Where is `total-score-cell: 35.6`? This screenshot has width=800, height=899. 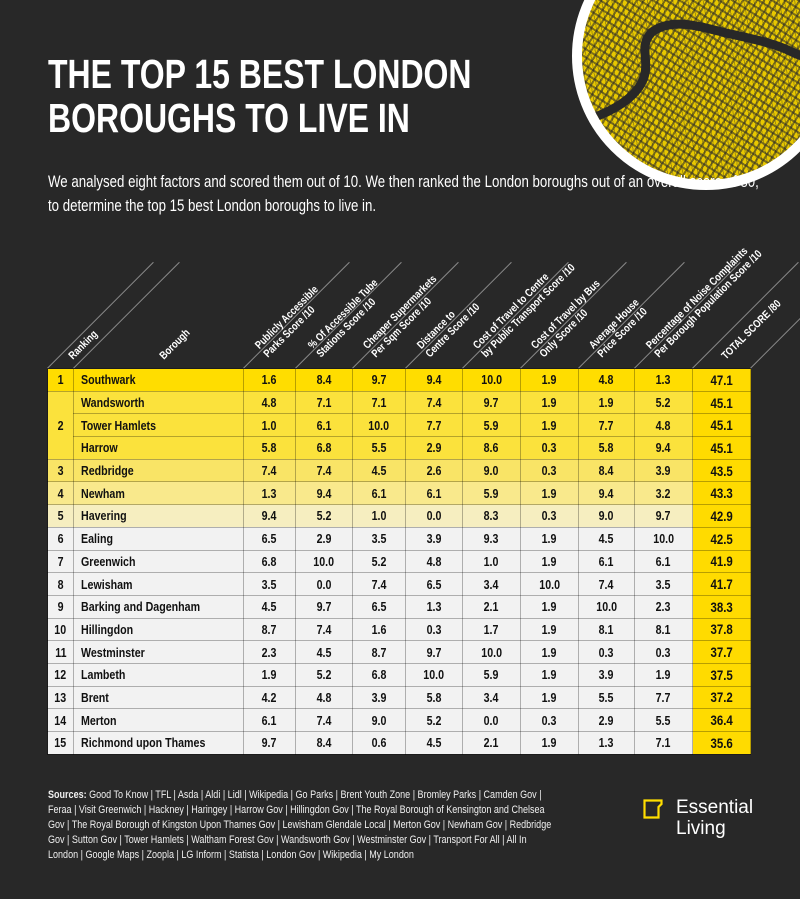
total-score-cell: 35.6 is located at coordinates (721, 743).